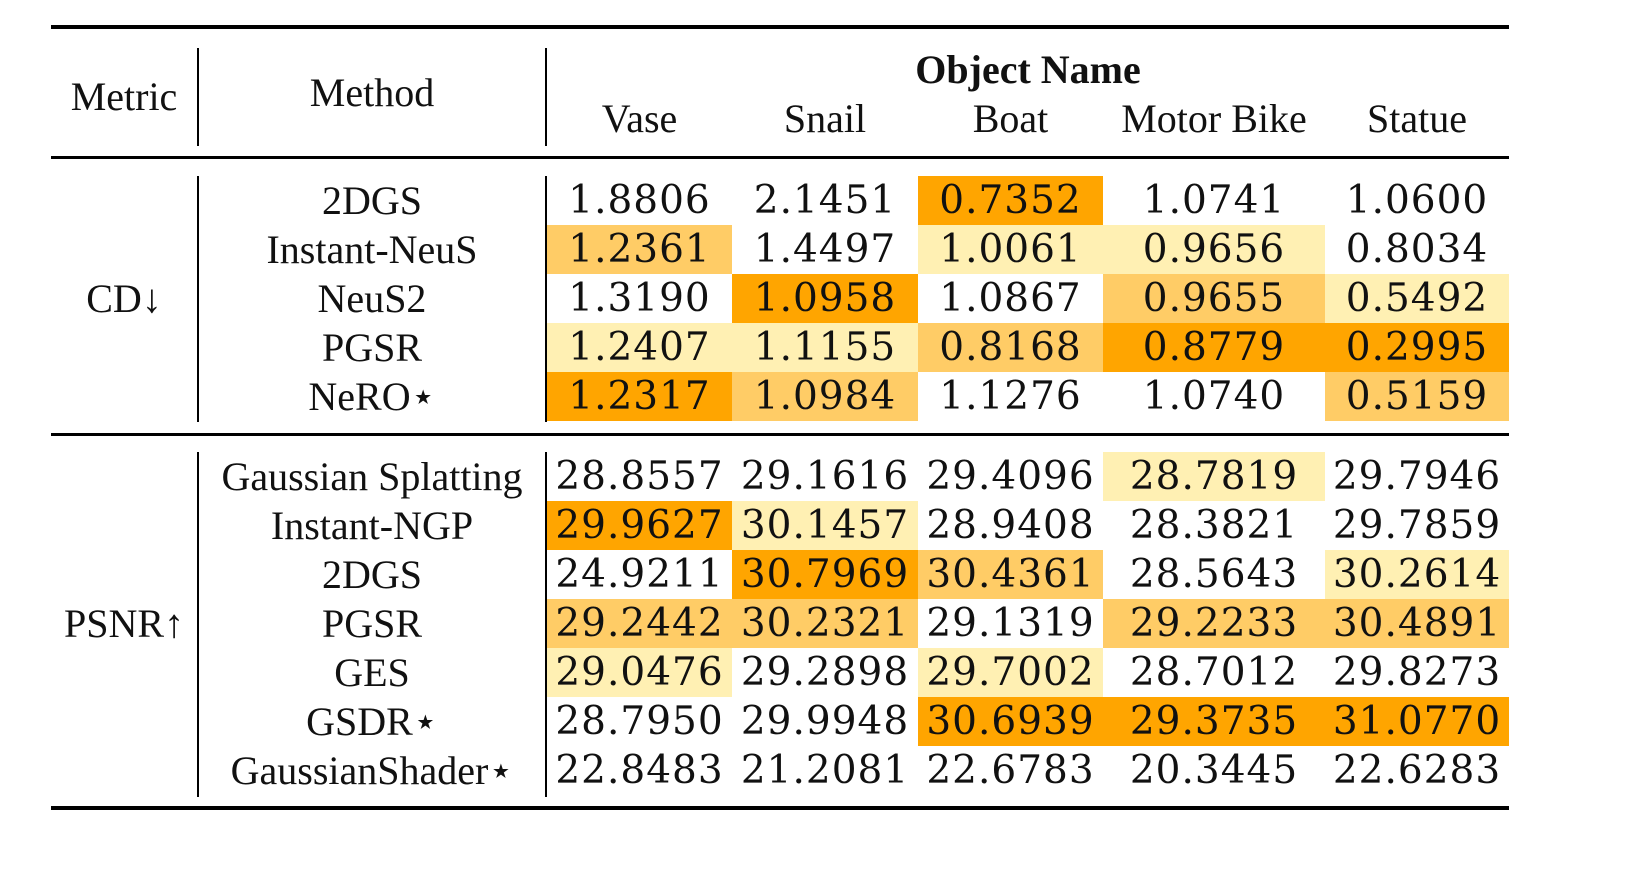 Image resolution: width=1636 pixels, height=870 pixels. What do you see at coordinates (1417, 249) in the screenshot?
I see `value-cell: 0.8034` at bounding box center [1417, 249].